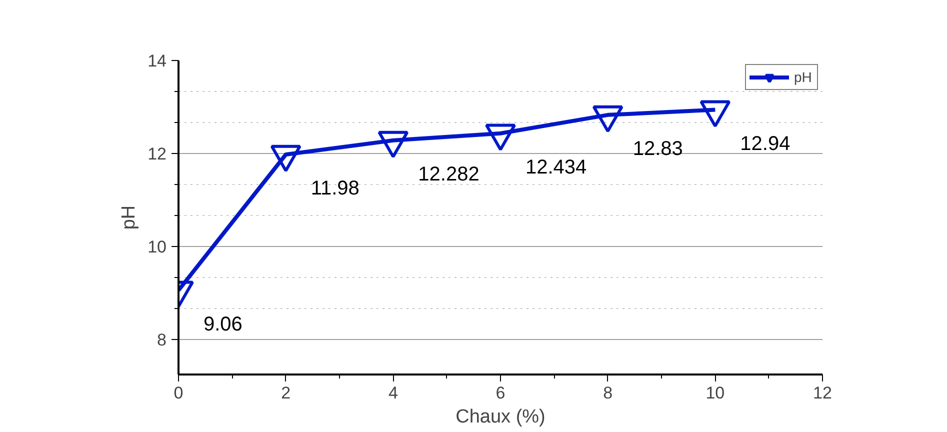 Image resolution: width=947 pixels, height=432 pixels. Describe the element at coordinates (556, 167) in the screenshot. I see `text: 12.434` at that location.